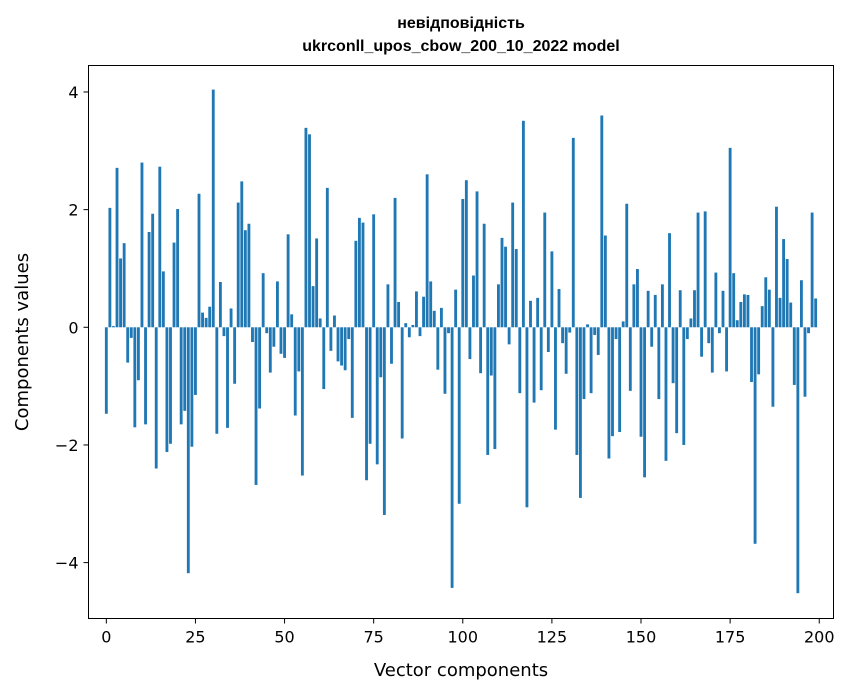 This screenshot has height=696, width=847. Describe the element at coordinates (460, 46) in the screenshot. I see `chart-title-line2: ukrconll_upos_cbow_200_10_2022 model` at that location.